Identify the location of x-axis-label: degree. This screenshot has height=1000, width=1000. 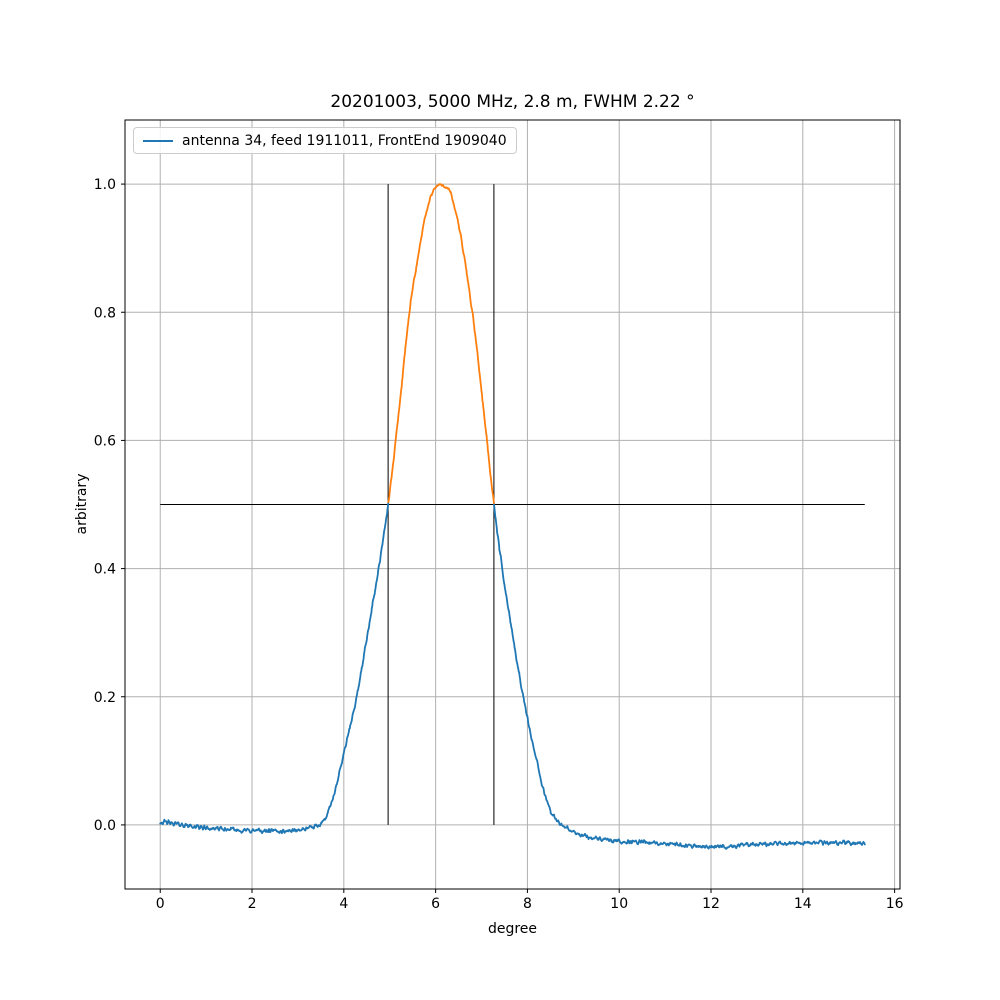
(512, 929).